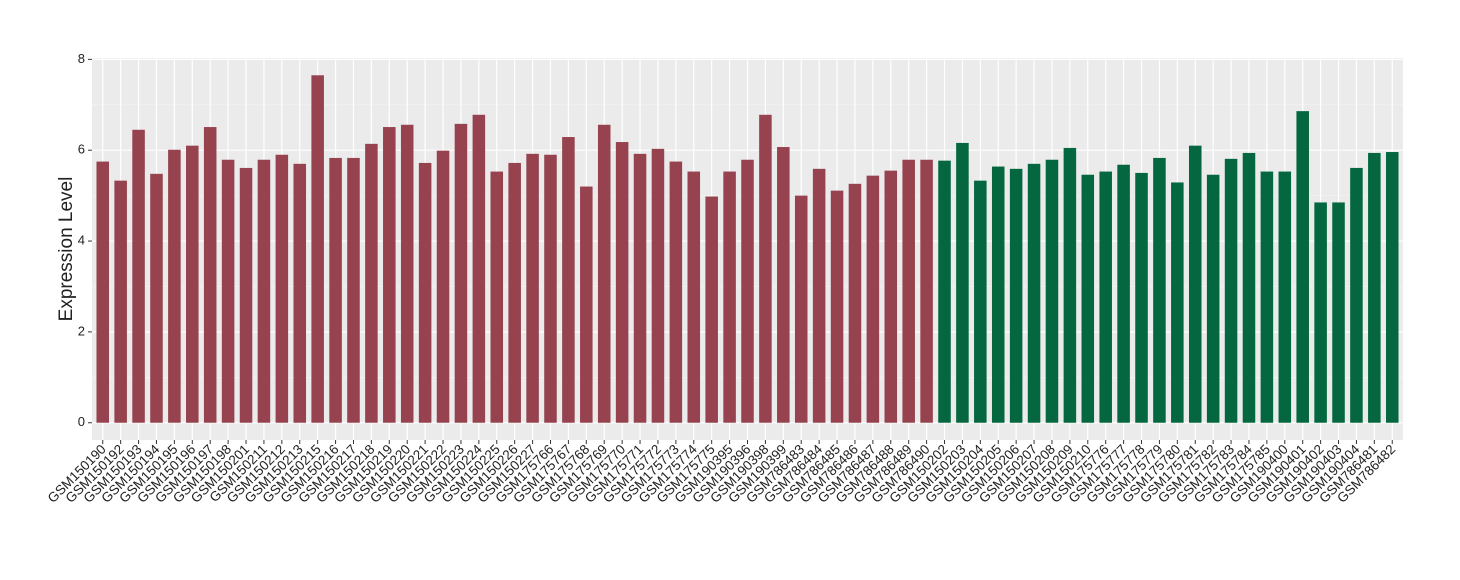 The width and height of the screenshot is (1460, 580). I want to click on y-tick-label: 0, so click(81, 421).